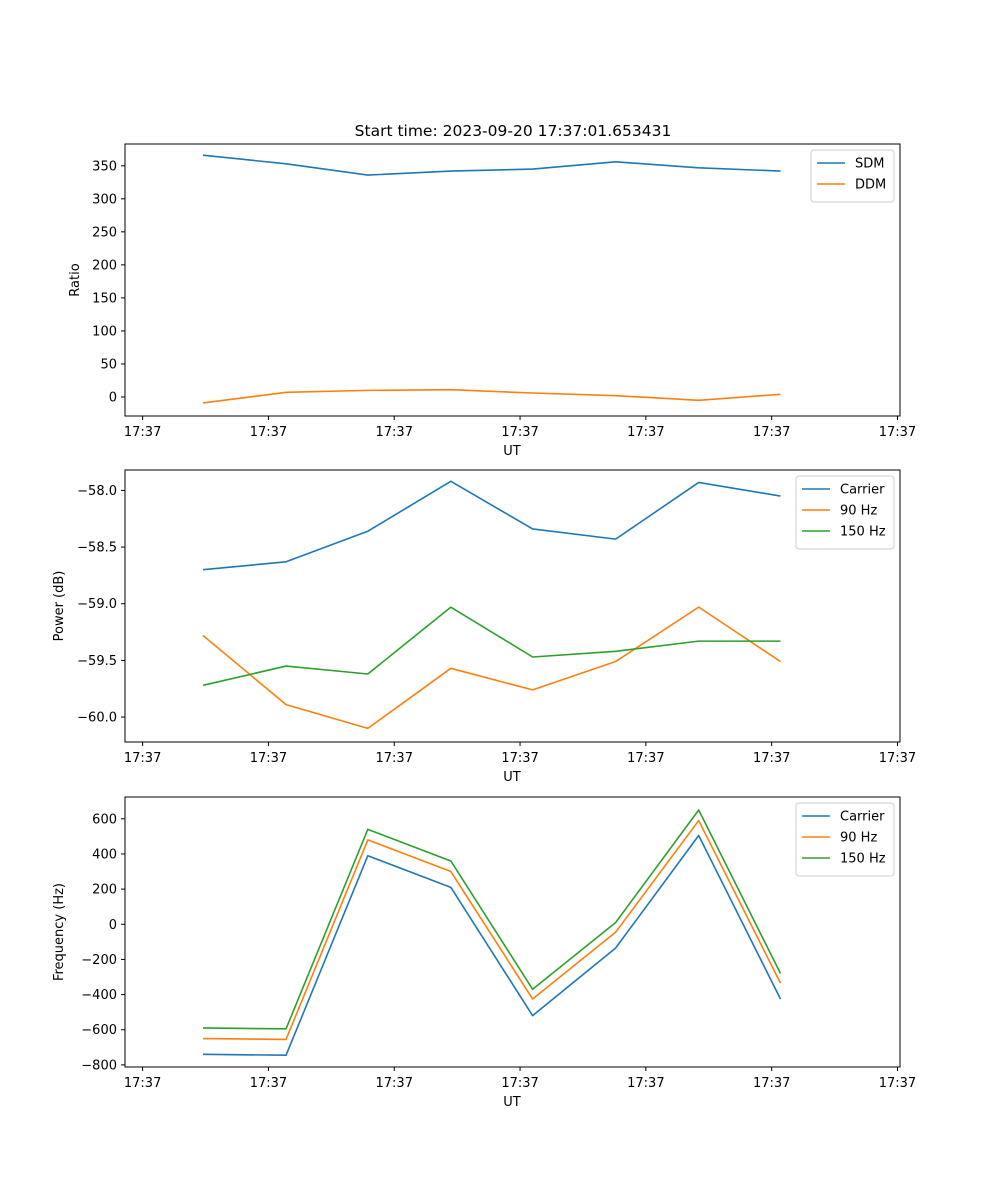  What do you see at coordinates (104, 298) in the screenshot?
I see `y-tick-label: 150` at bounding box center [104, 298].